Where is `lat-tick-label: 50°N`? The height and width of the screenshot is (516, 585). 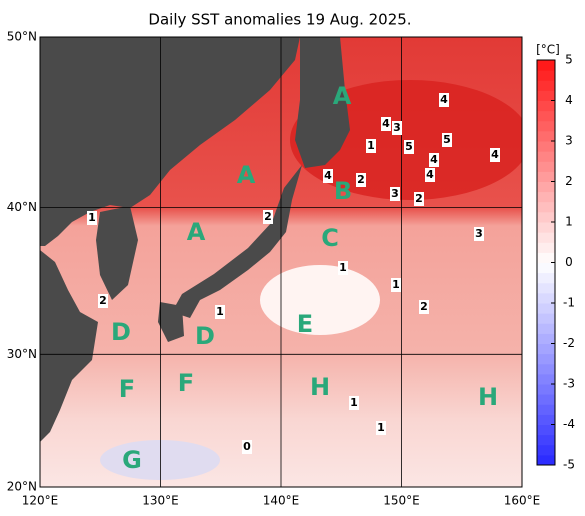
lat-tick-label: 50°N is located at coordinates (22, 37).